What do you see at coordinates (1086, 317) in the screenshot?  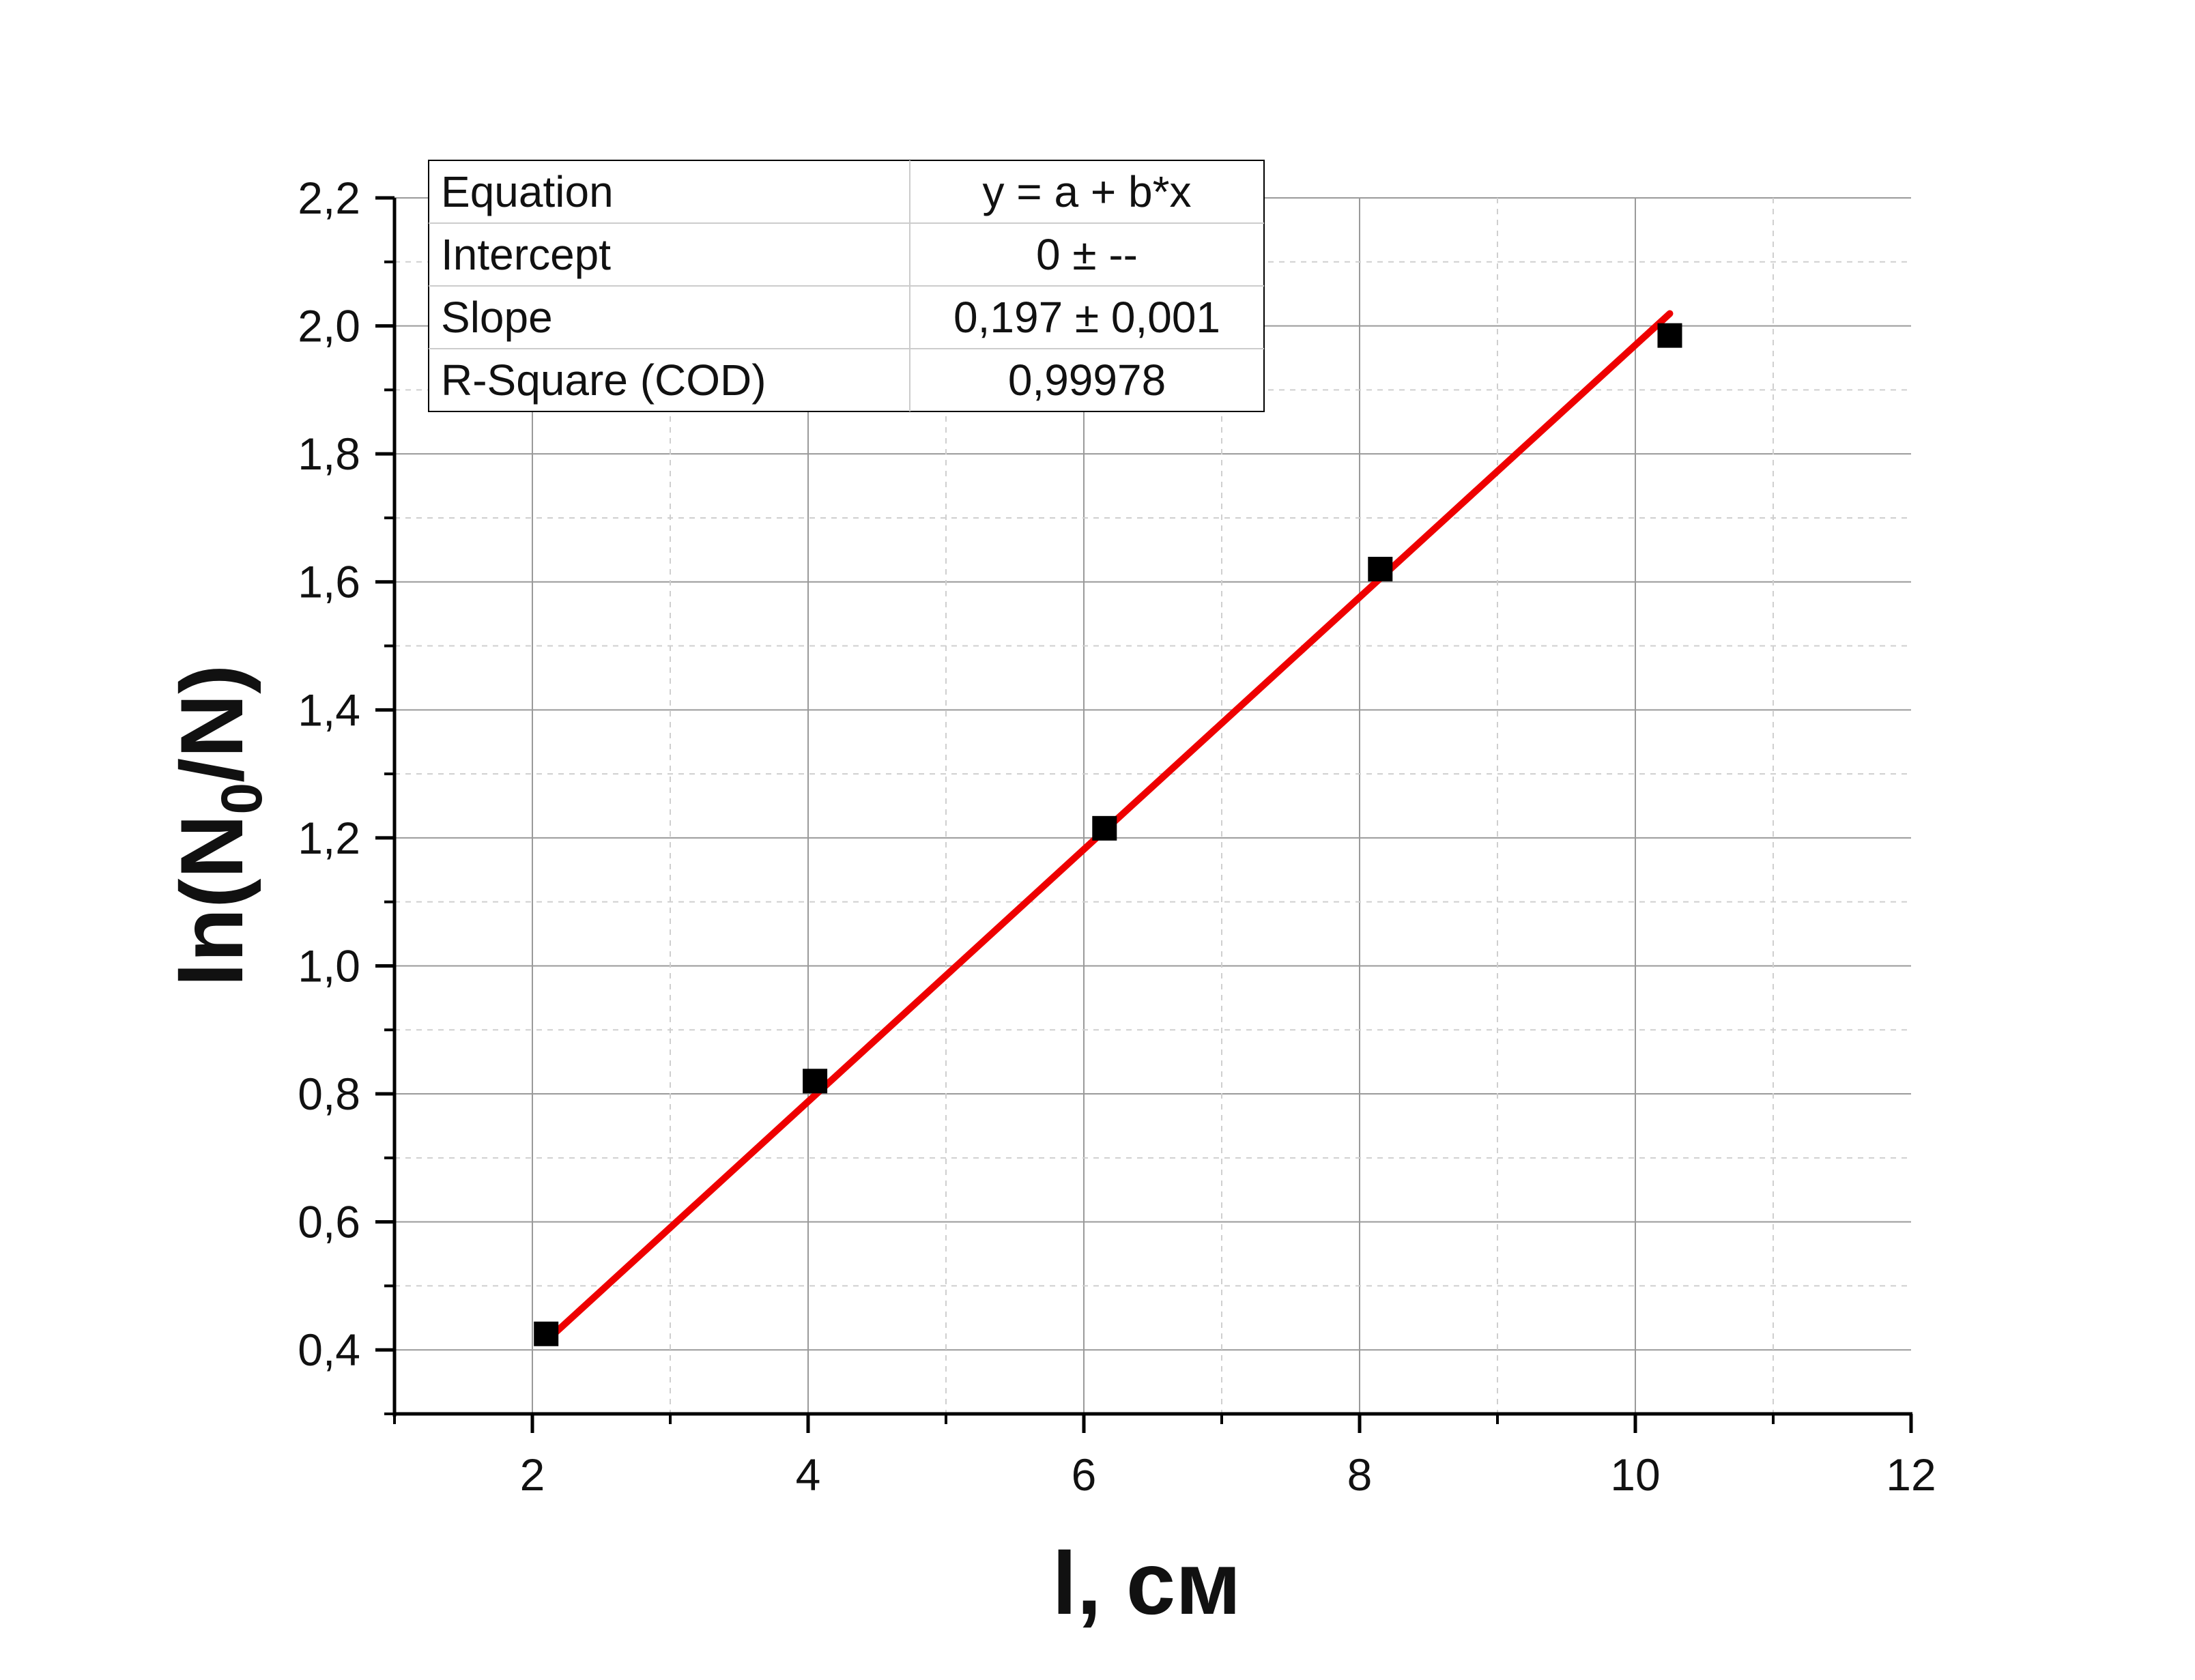 I see `stats-table-value-2: 0,197 ± 0,001` at bounding box center [1086, 317].